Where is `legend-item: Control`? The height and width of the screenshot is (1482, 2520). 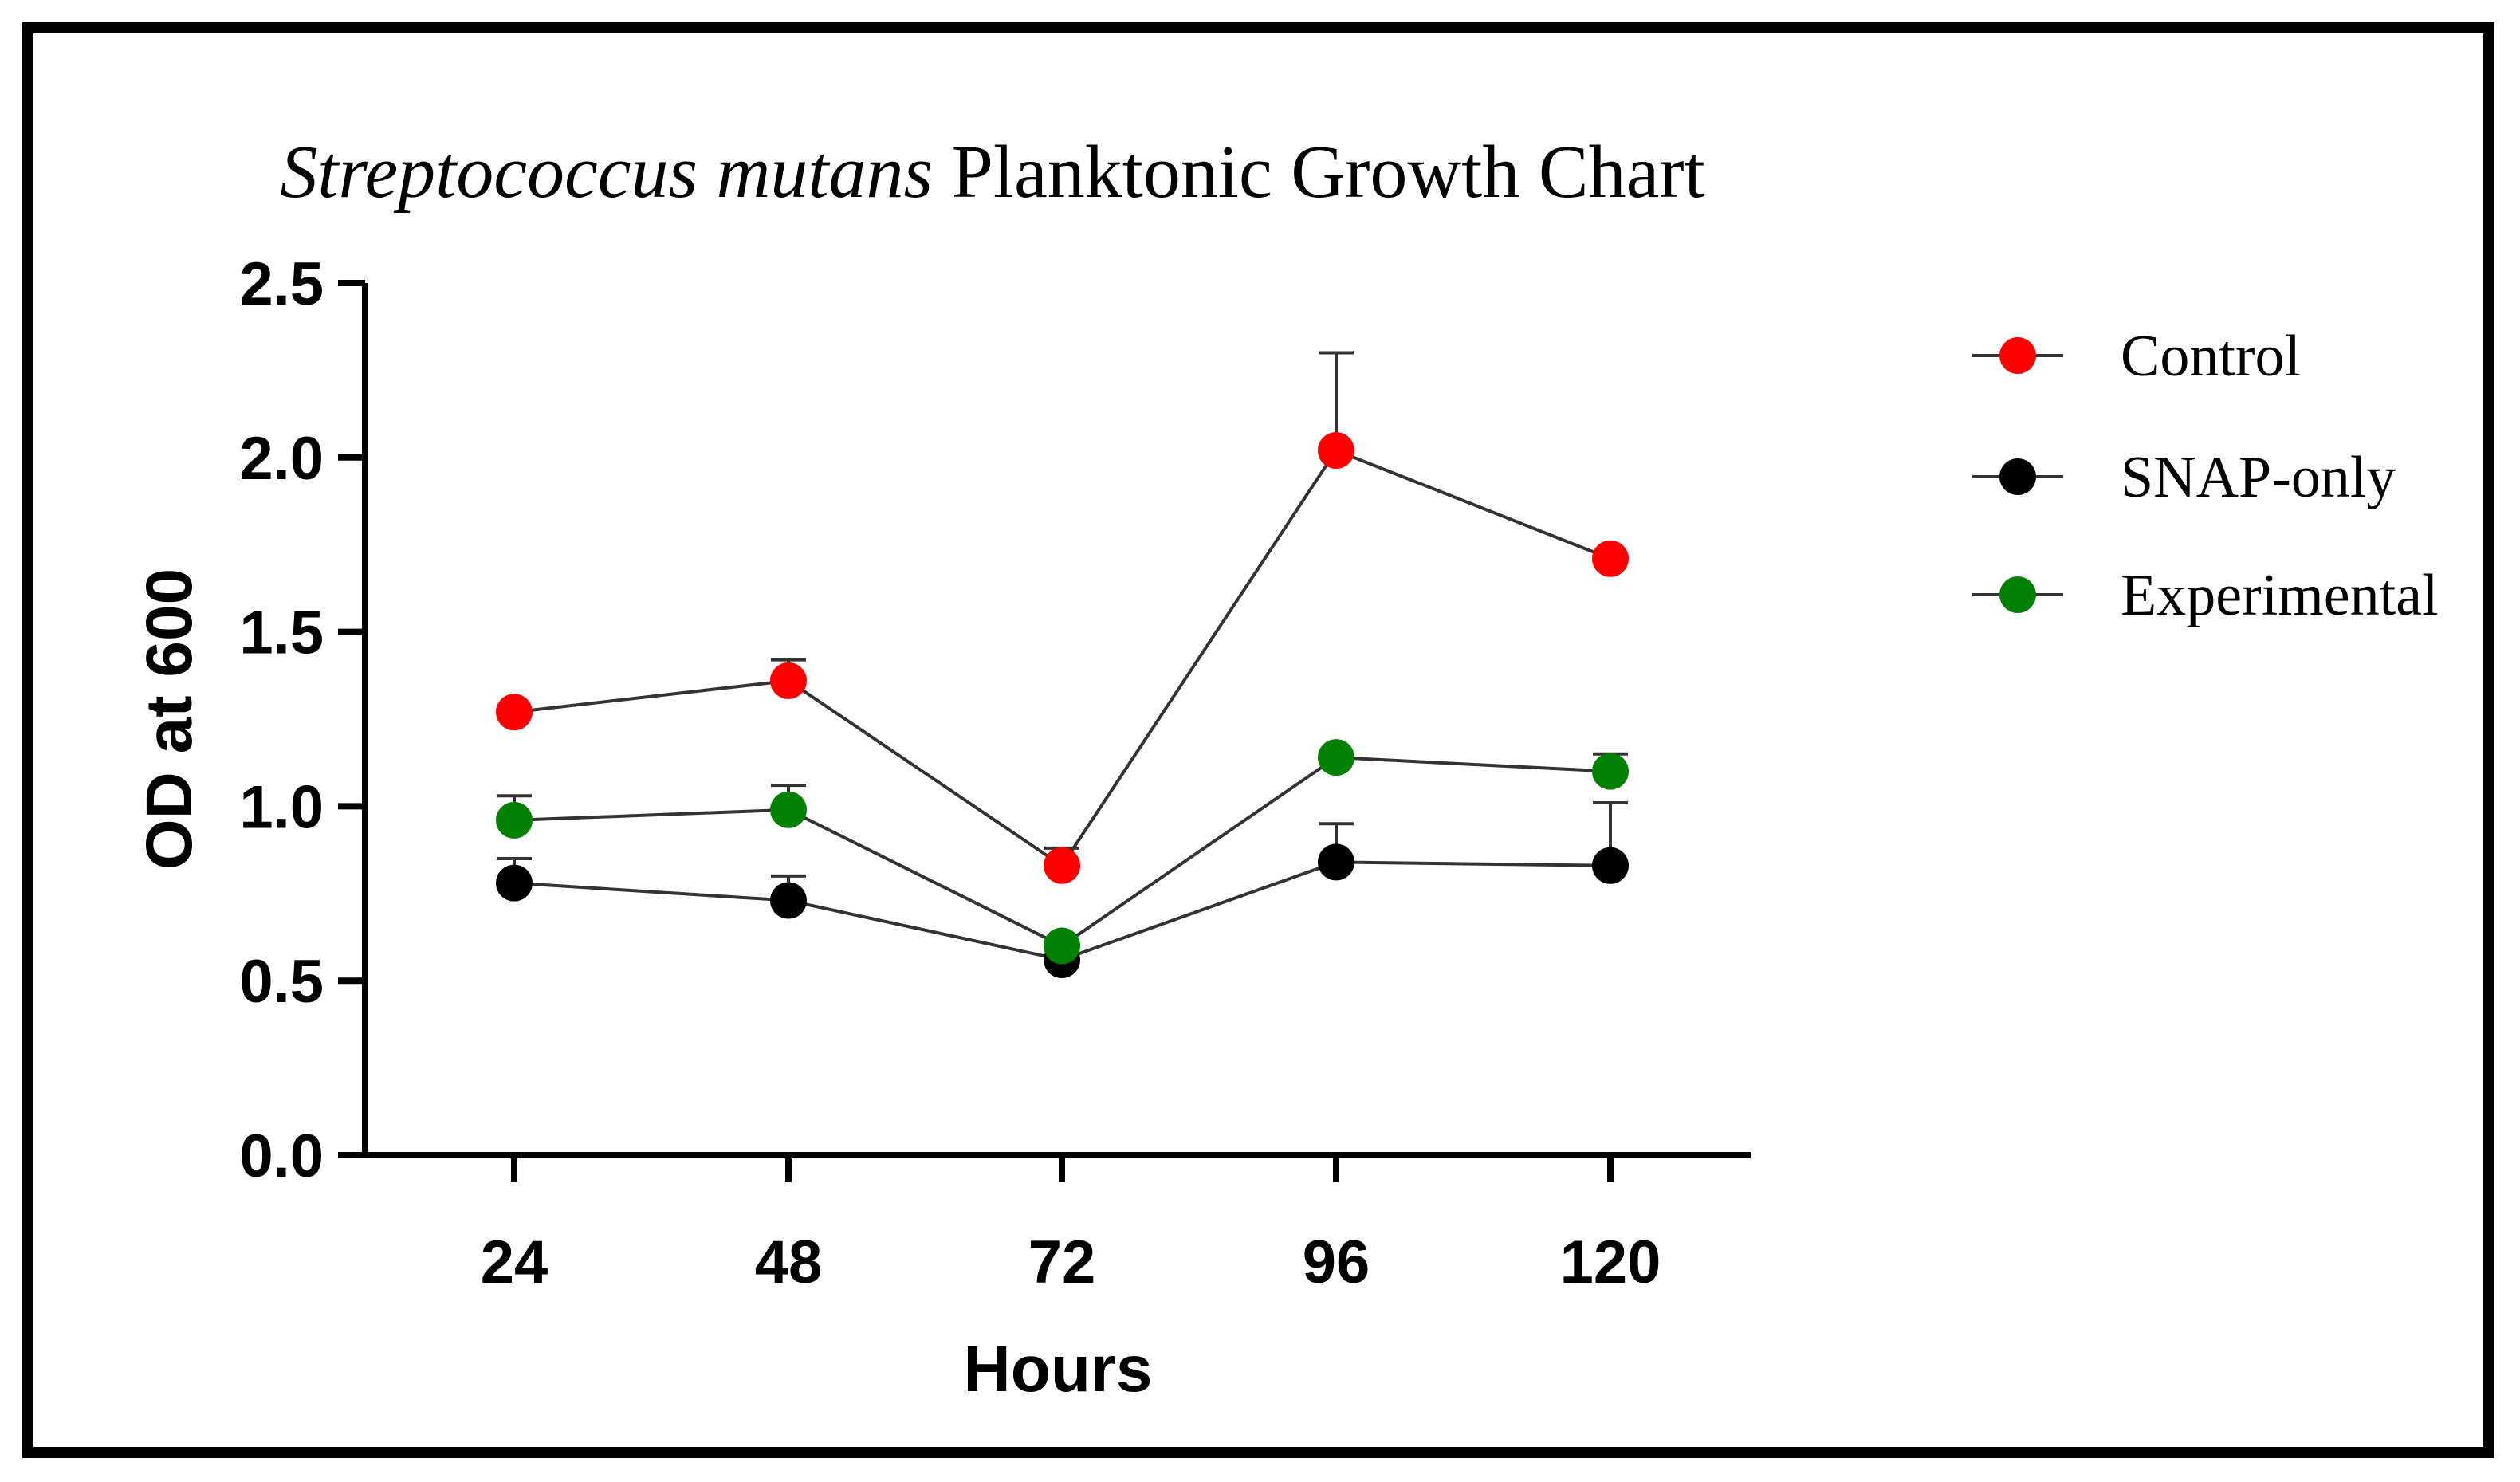
legend-item: Control is located at coordinates (2136, 356).